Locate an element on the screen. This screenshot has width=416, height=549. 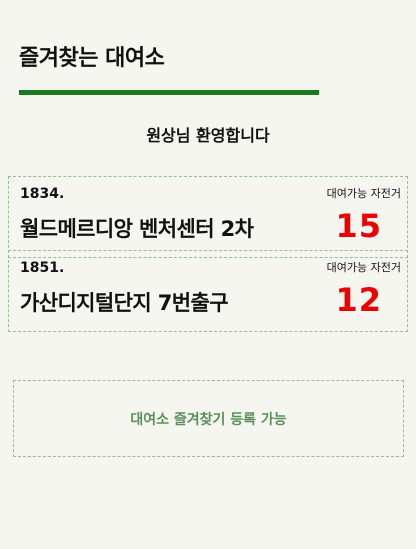
add-favorite-station-button: 대여소 즐겨찾기 등록 가능 is located at coordinates (208, 418).